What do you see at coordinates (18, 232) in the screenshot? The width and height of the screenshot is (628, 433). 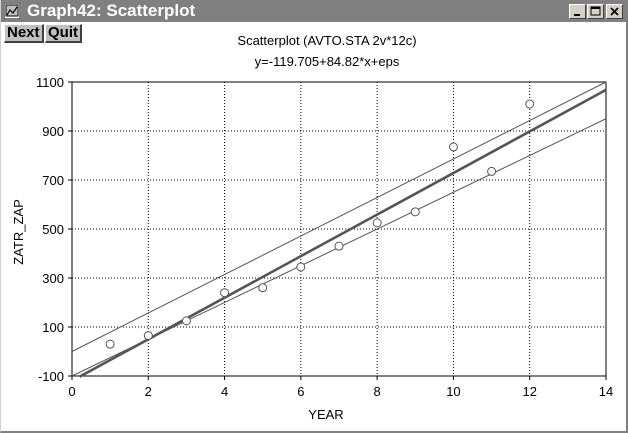 I see `y-axis-label: ZATR_ZAP` at bounding box center [18, 232].